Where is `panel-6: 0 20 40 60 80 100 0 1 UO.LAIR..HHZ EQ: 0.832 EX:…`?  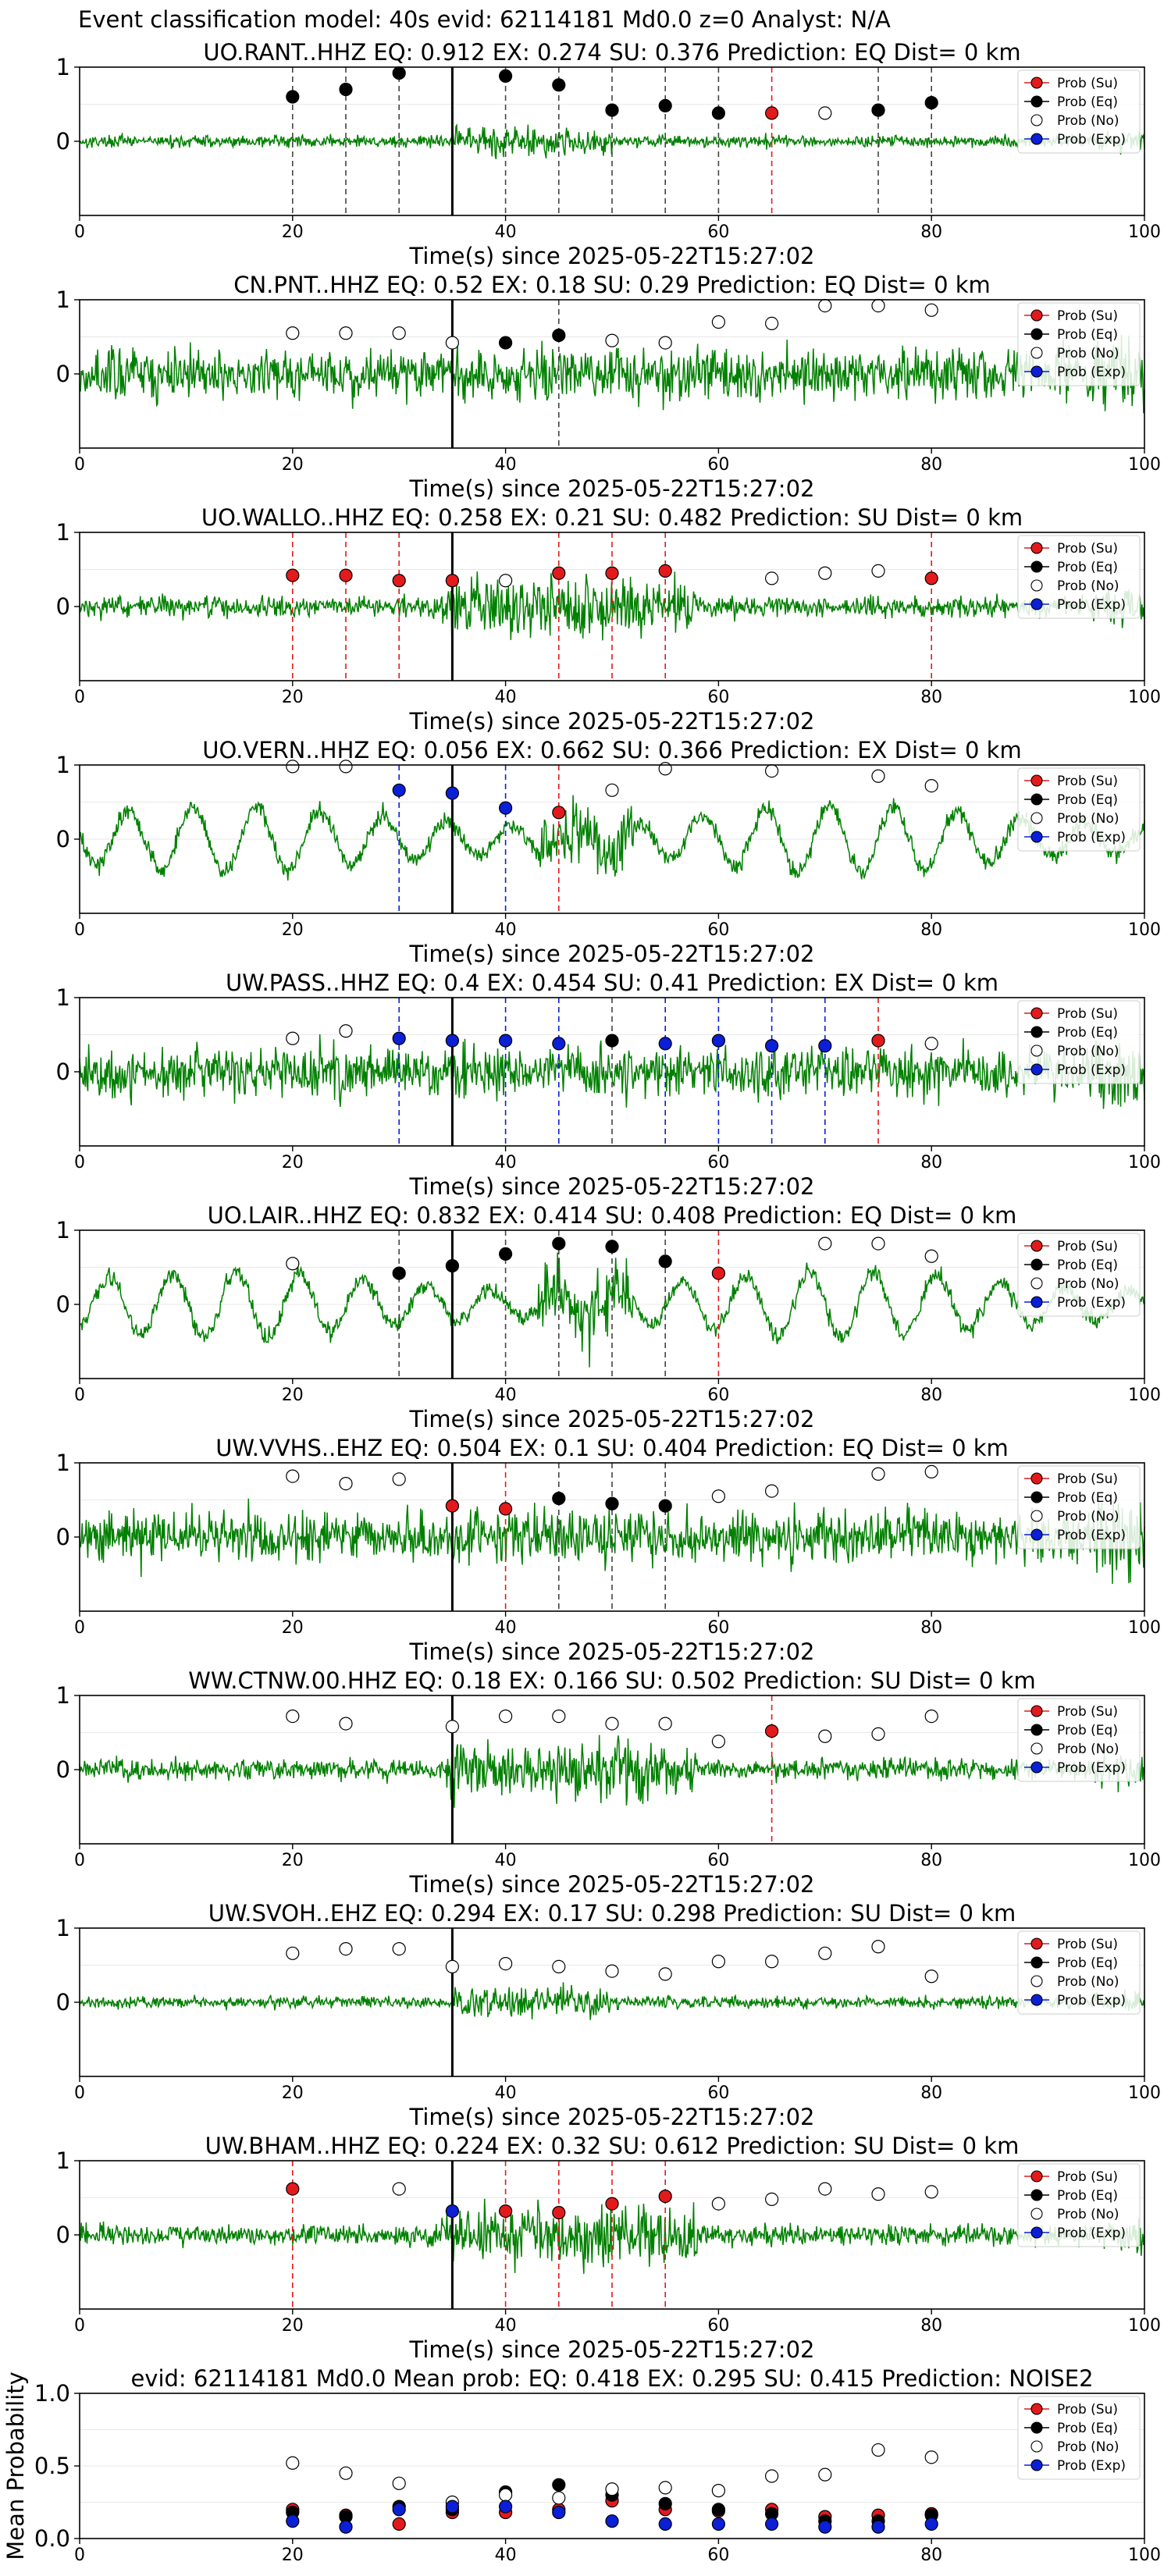
panel-6: 0 20 40 60 80 100 0 1 UO.LAIR..HHZ EQ: 0.832 EX:… is located at coordinates (608, 1317).